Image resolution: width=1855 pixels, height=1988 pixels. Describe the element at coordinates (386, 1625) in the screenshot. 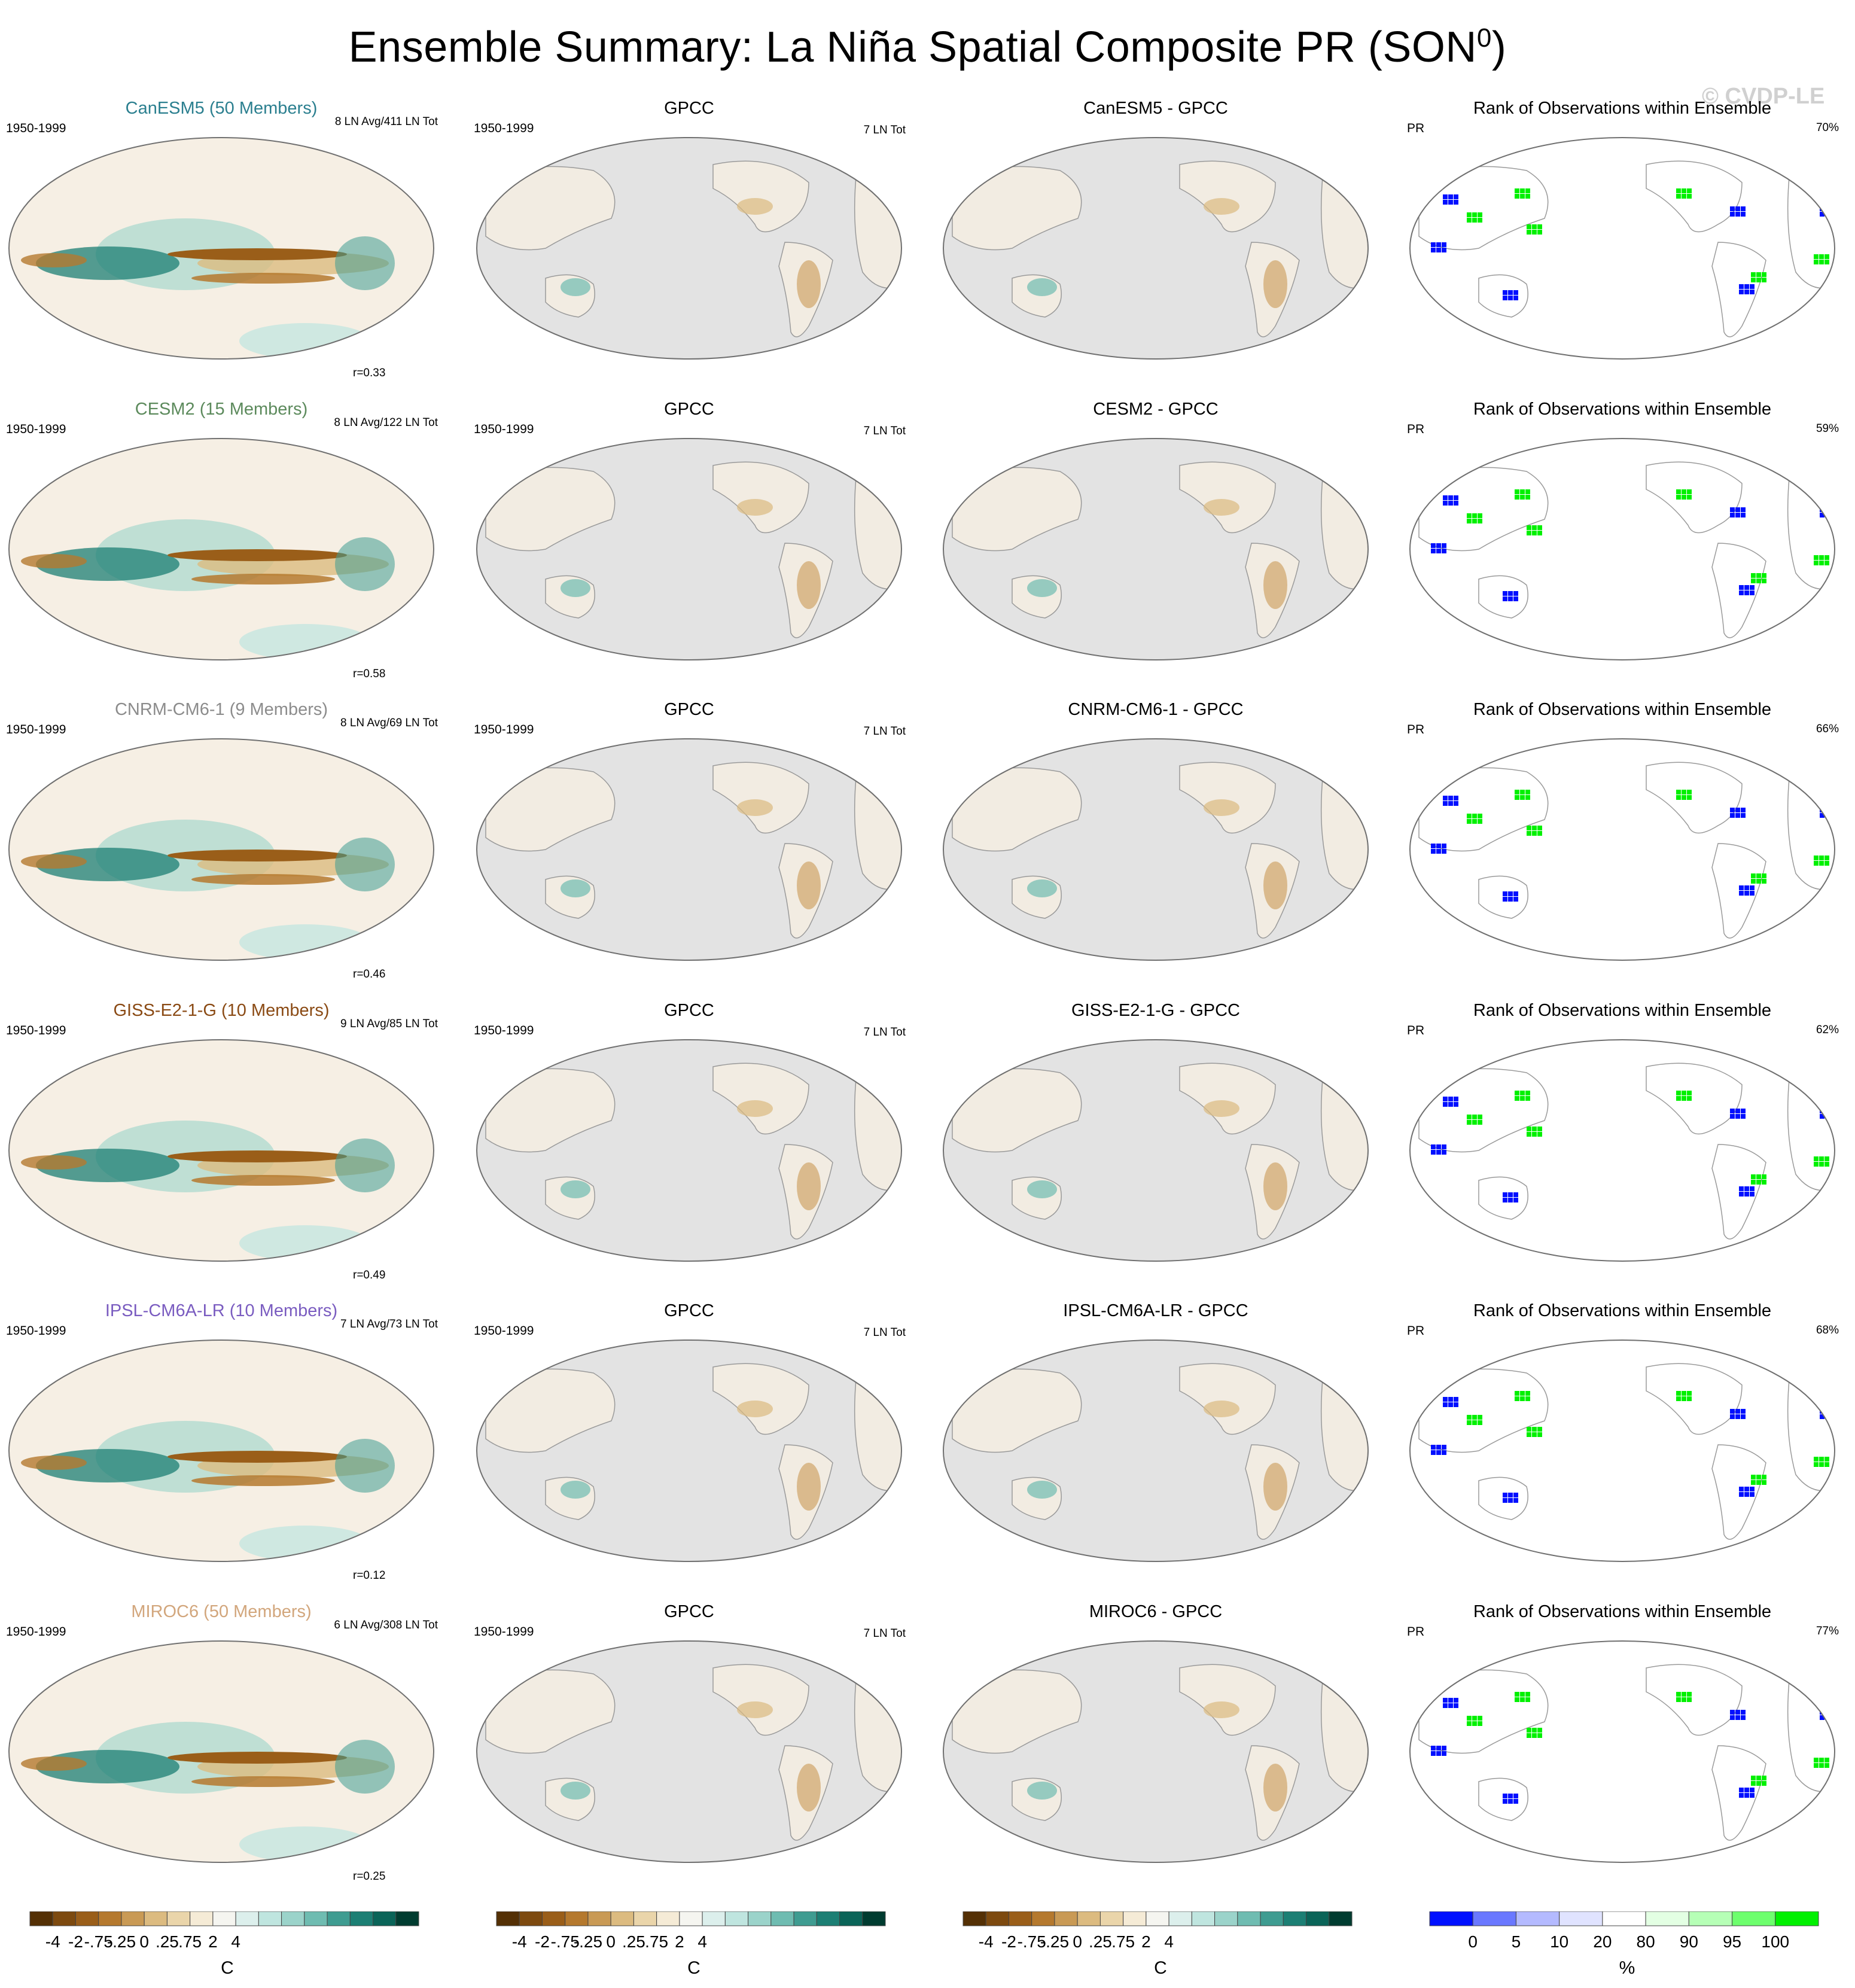

I see `event-count: 6 LN Avg/308 LN Tot` at that location.